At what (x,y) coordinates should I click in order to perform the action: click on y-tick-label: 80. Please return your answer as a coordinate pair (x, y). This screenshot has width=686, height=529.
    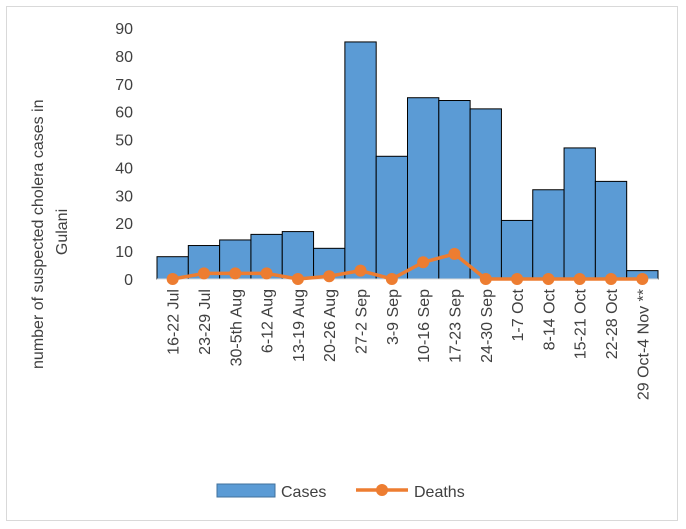
    Looking at the image, I should click on (124, 57).